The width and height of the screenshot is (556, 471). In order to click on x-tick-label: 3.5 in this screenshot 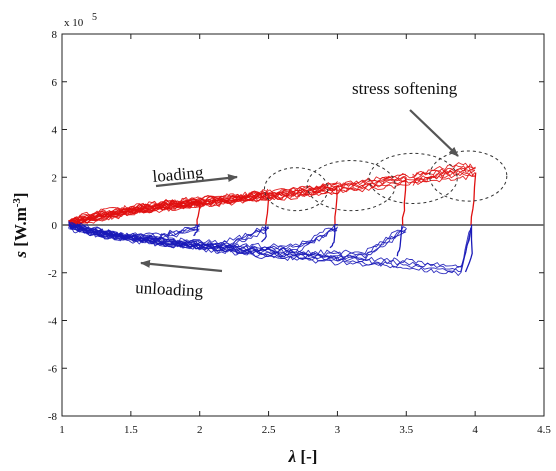, I will do `click(406, 430)`.